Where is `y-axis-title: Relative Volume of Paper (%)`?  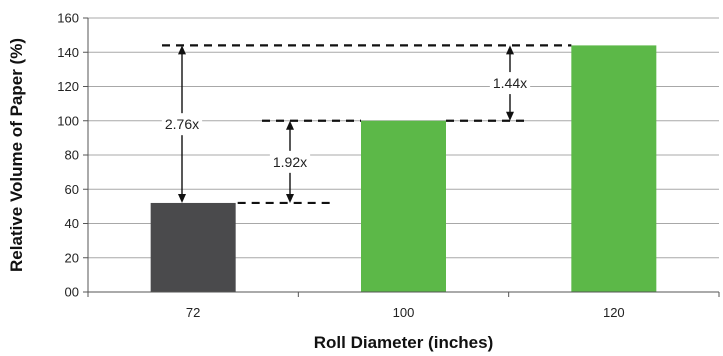
y-axis-title: Relative Volume of Paper (%) is located at coordinates (16, 155).